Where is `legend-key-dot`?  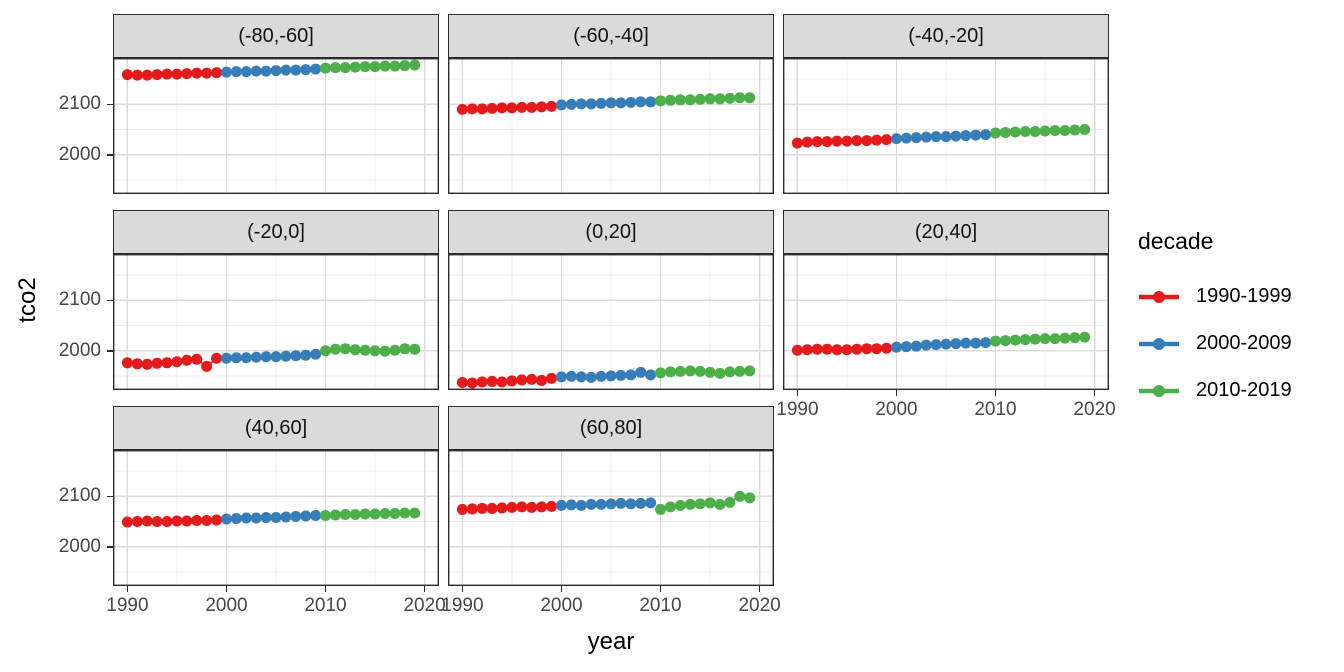 legend-key-dot is located at coordinates (1159, 390).